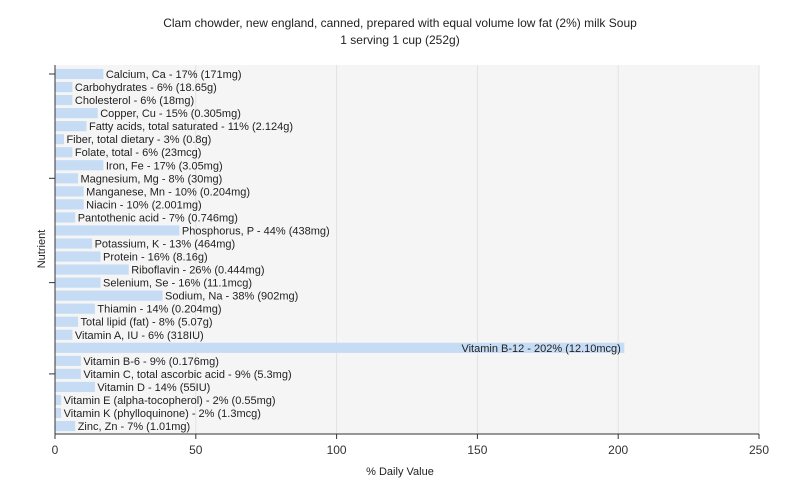 The image size is (800, 500). What do you see at coordinates (197, 271) in the screenshot?
I see `bar-label: Riboflavin - 26% (0.444mg)` at bounding box center [197, 271].